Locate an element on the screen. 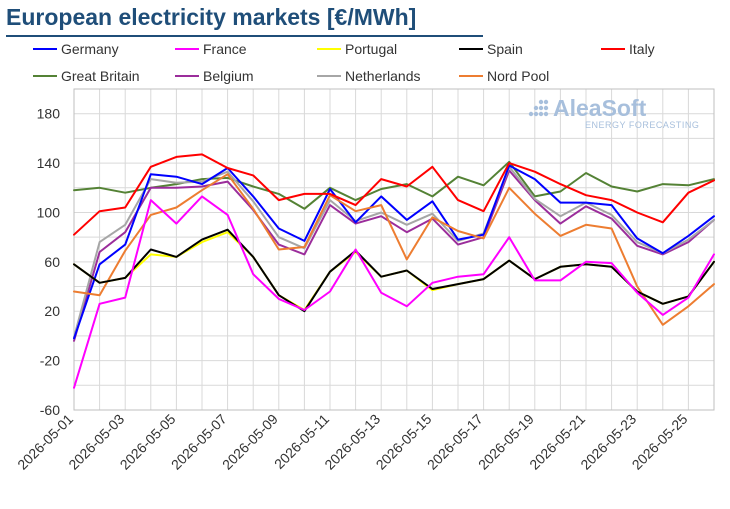  legend-label: Great Britain is located at coordinates (100, 76).